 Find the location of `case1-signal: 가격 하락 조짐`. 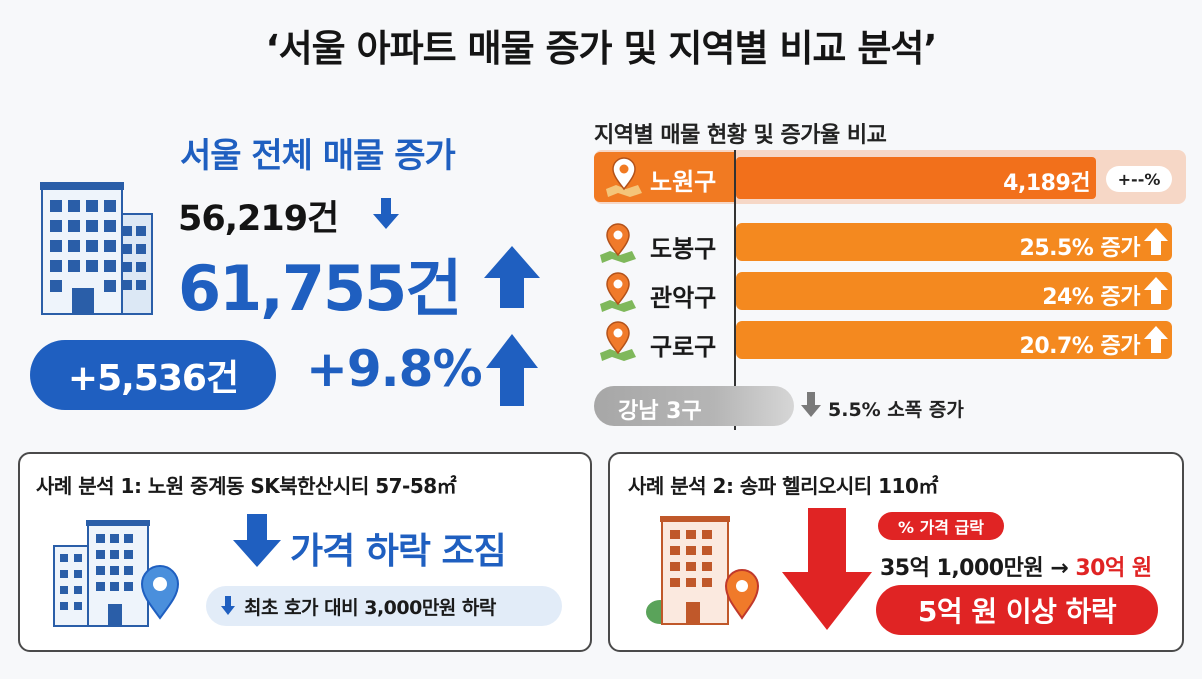

case1-signal: 가격 하락 조짐 is located at coordinates (398, 551).